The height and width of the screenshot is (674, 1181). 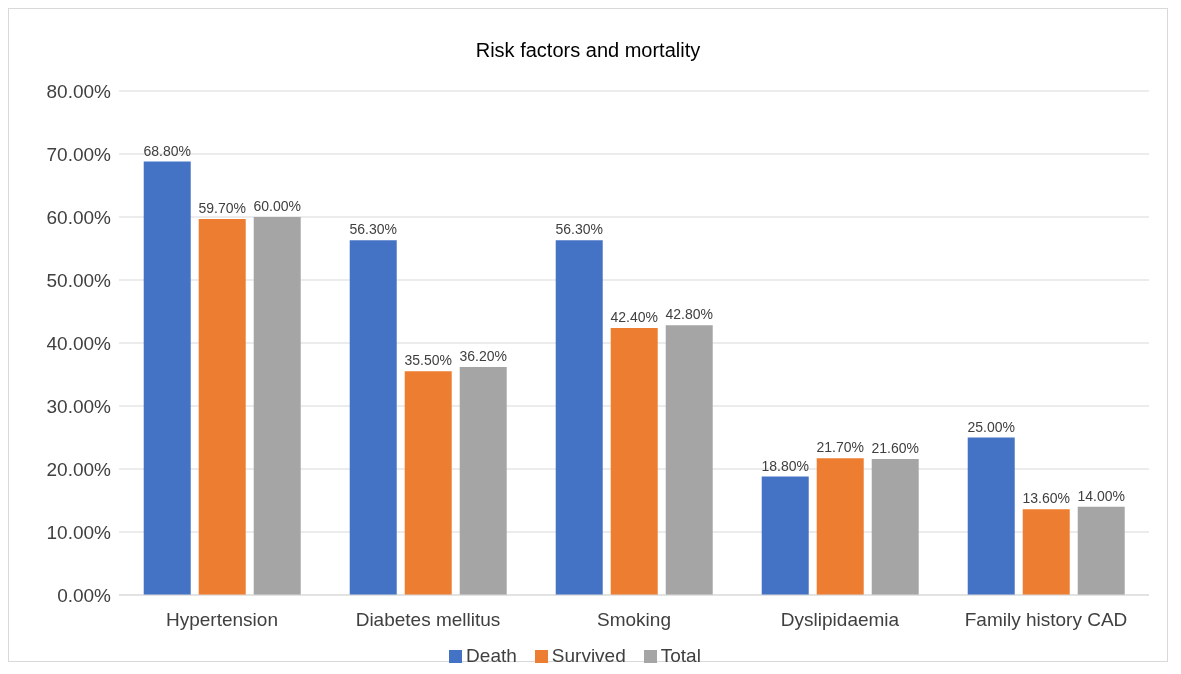 I want to click on x-tick-label: Smoking, so click(x=634, y=620).